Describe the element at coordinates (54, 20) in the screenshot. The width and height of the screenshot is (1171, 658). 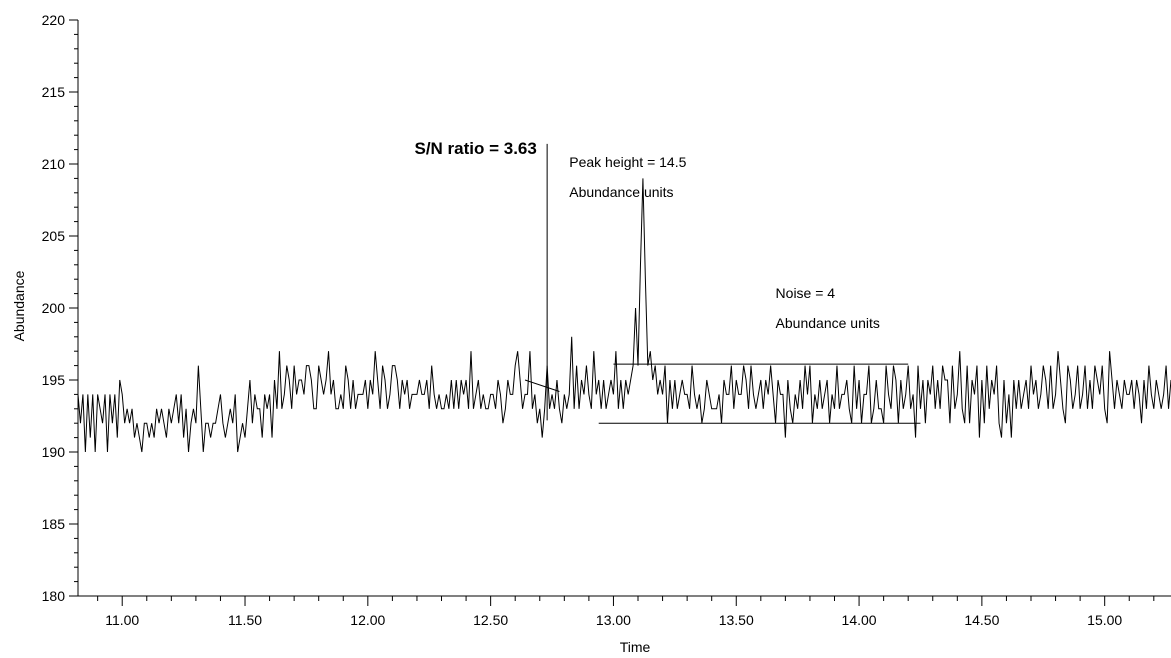
I see `y-tick-label: 220` at that location.